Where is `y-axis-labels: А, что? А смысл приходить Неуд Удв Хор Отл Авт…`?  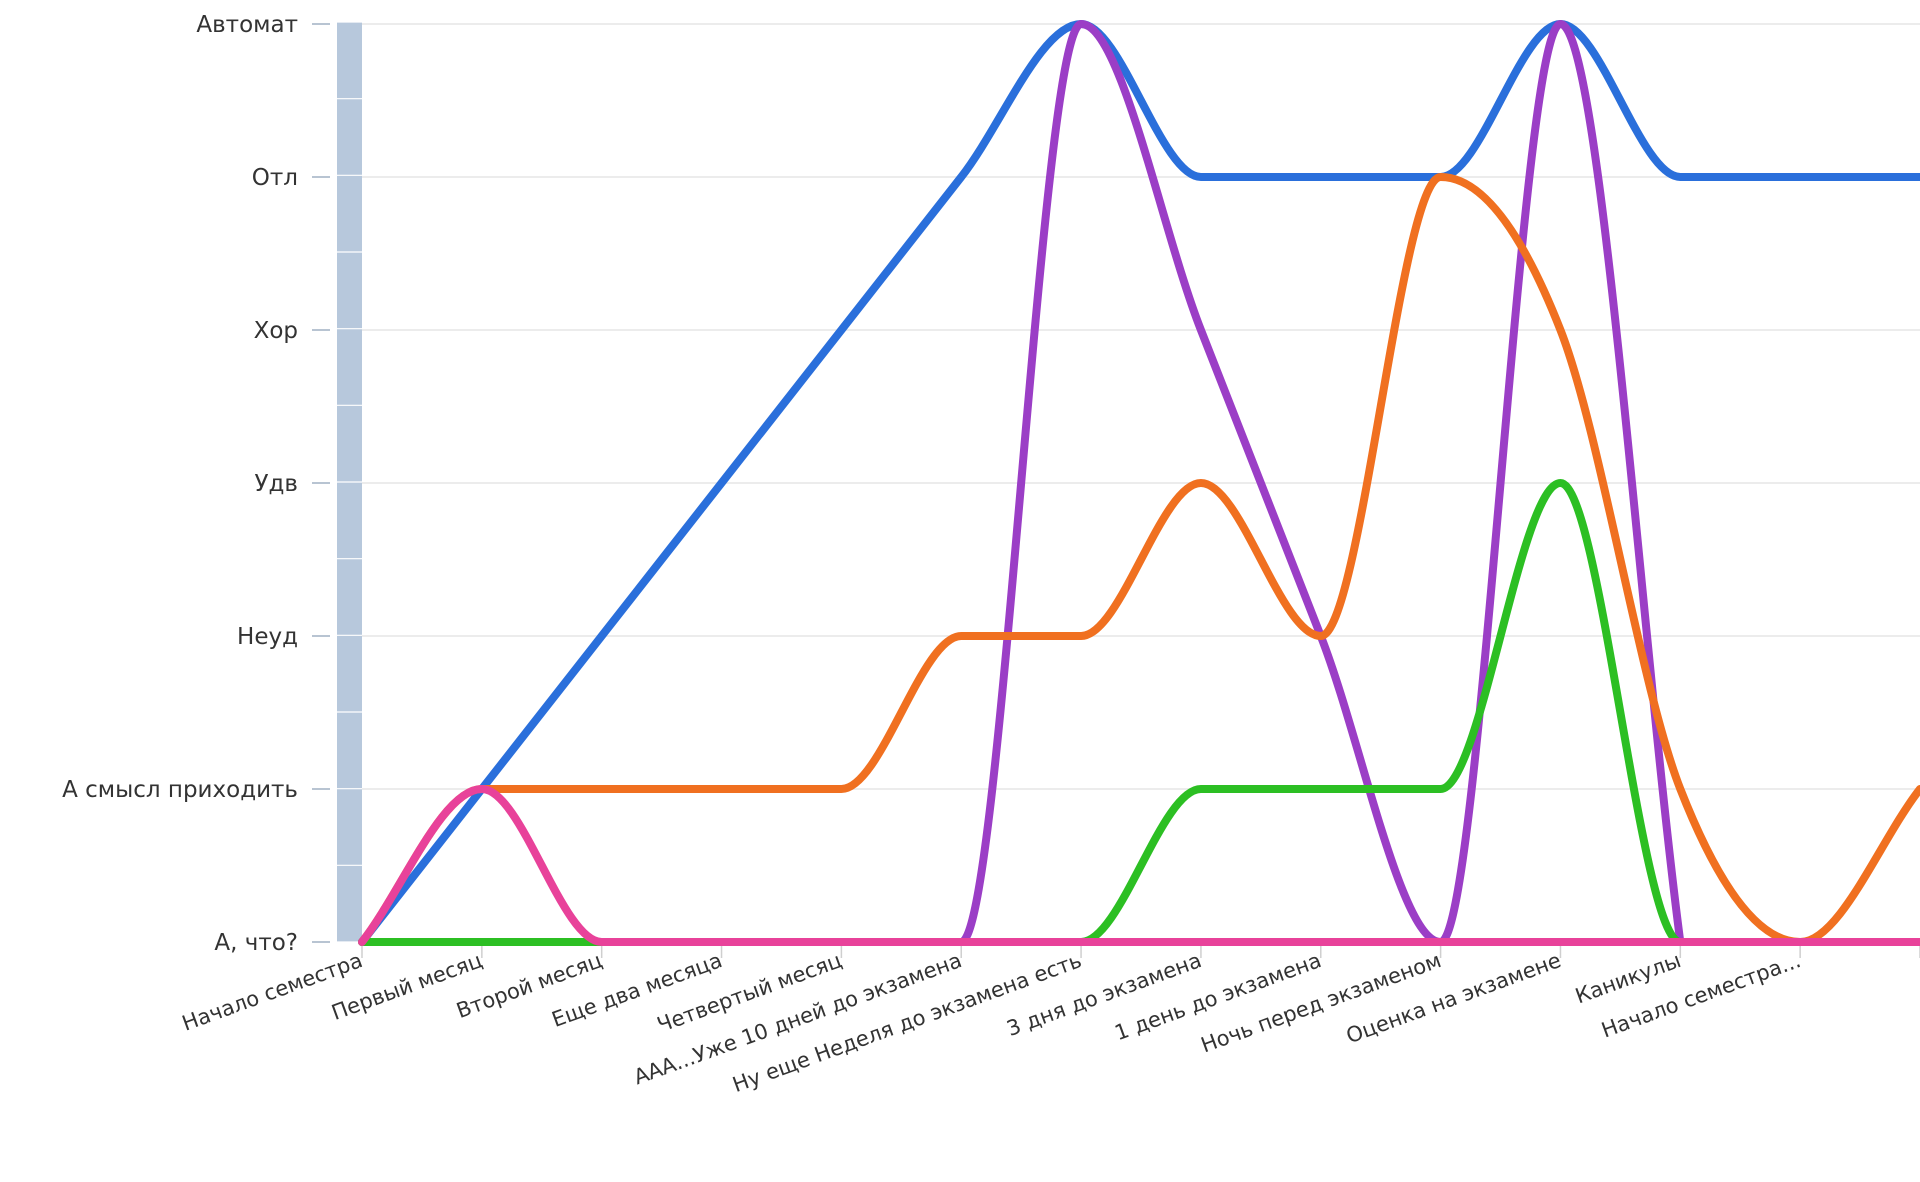
y-axis-labels: А, что? А смысл приходить Неуд Удв Хор Отл Авт… is located at coordinates (180, 484).